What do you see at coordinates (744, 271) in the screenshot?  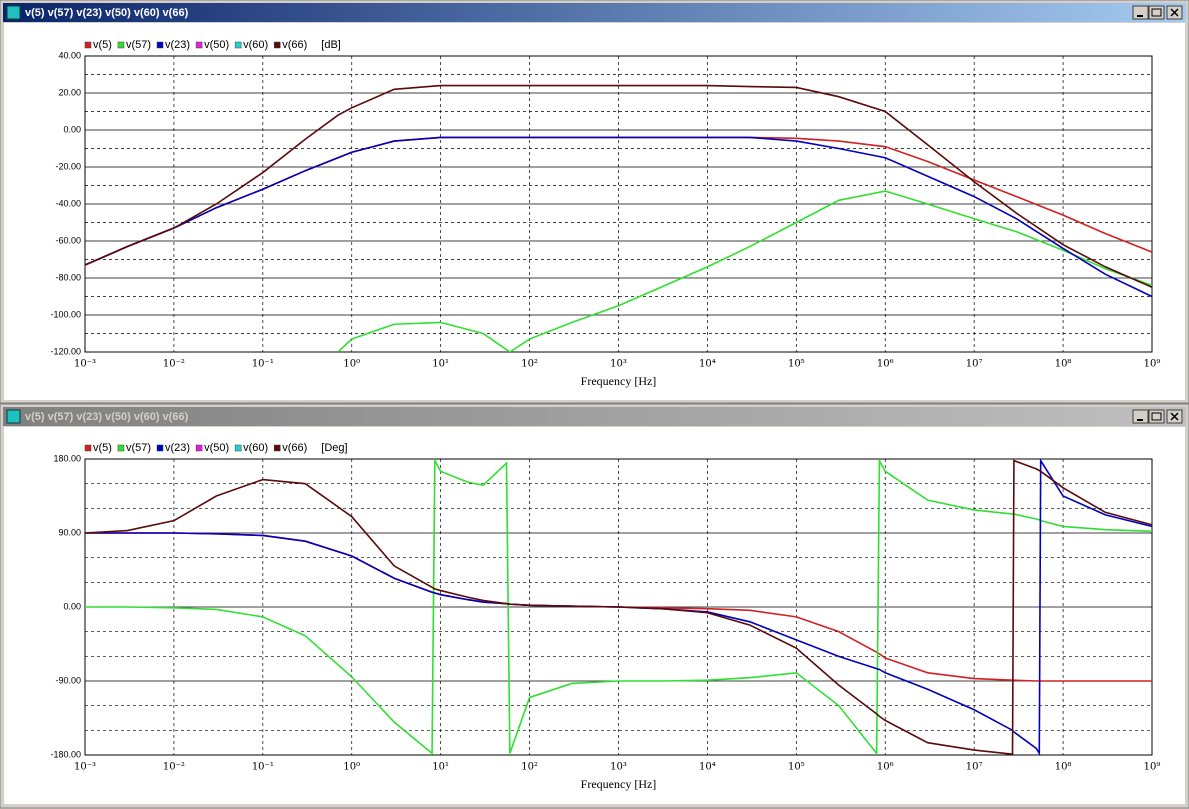 I see `series-line` at bounding box center [744, 271].